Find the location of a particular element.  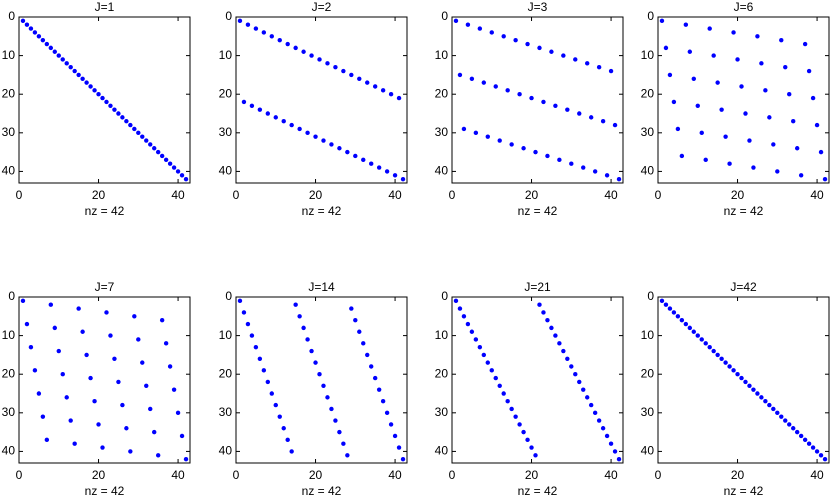

x-tick-label: 40 is located at coordinates (817, 475).